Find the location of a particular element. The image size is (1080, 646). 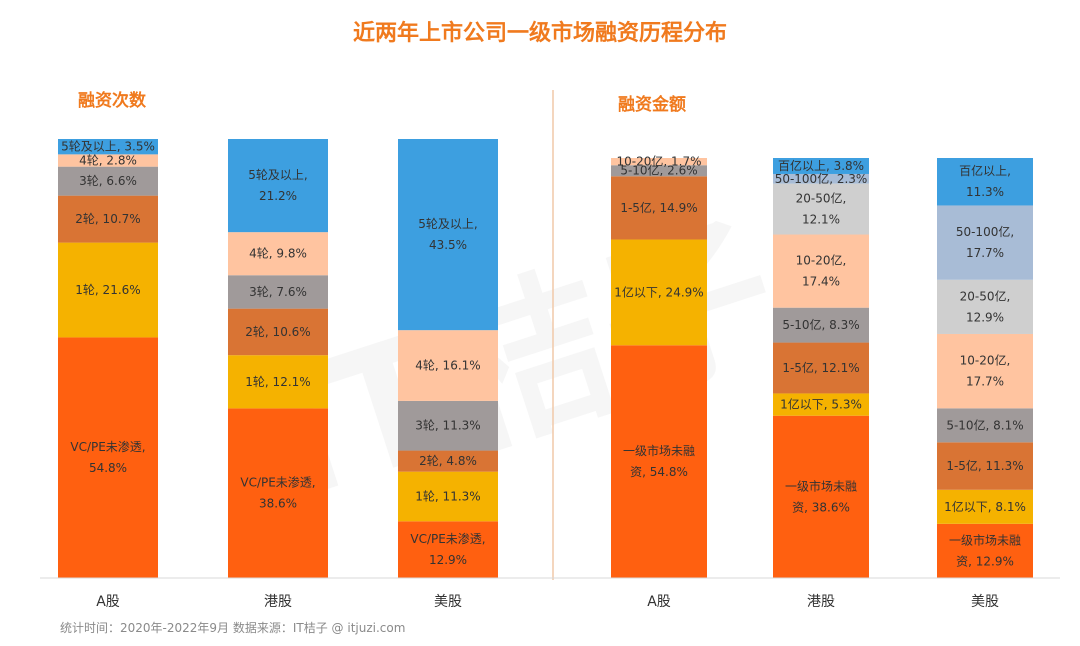

count-data-label-2-0: VC/PE未渗透, 12.9% is located at coordinates (447, 549).